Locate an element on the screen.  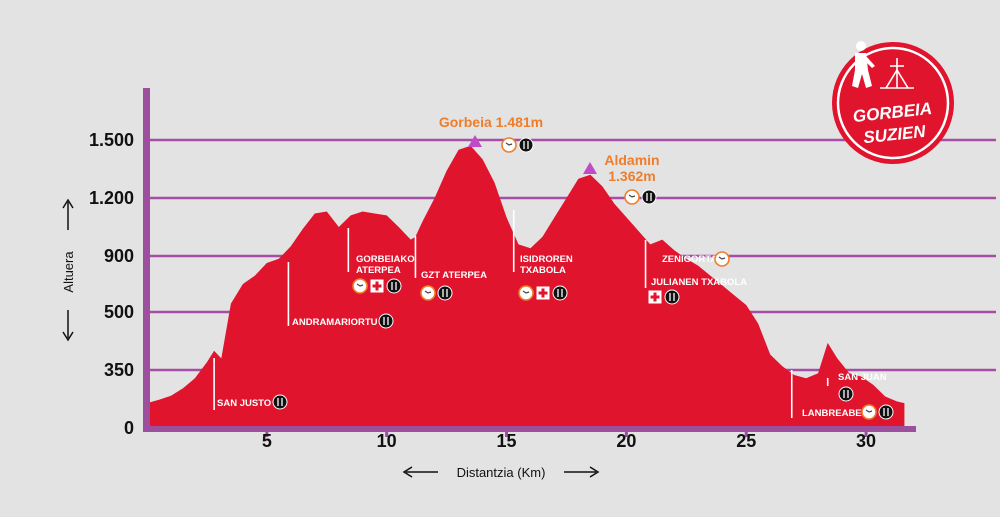
peak-gorbeia-1-481m: Gorbeia 1.481m is located at coordinates (491, 133).